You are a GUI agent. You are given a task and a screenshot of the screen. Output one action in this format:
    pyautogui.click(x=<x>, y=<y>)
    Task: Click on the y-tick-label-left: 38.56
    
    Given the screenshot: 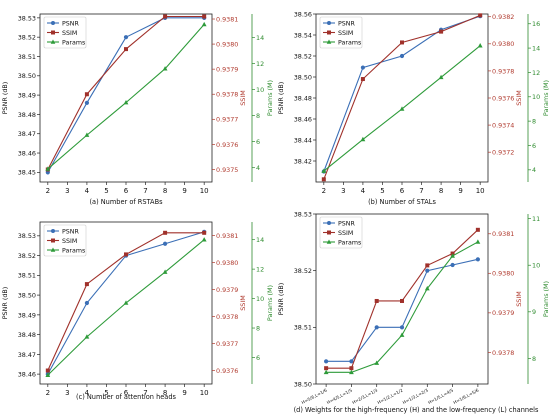 What is the action you would take?
    pyautogui.click(x=303, y=14)
    